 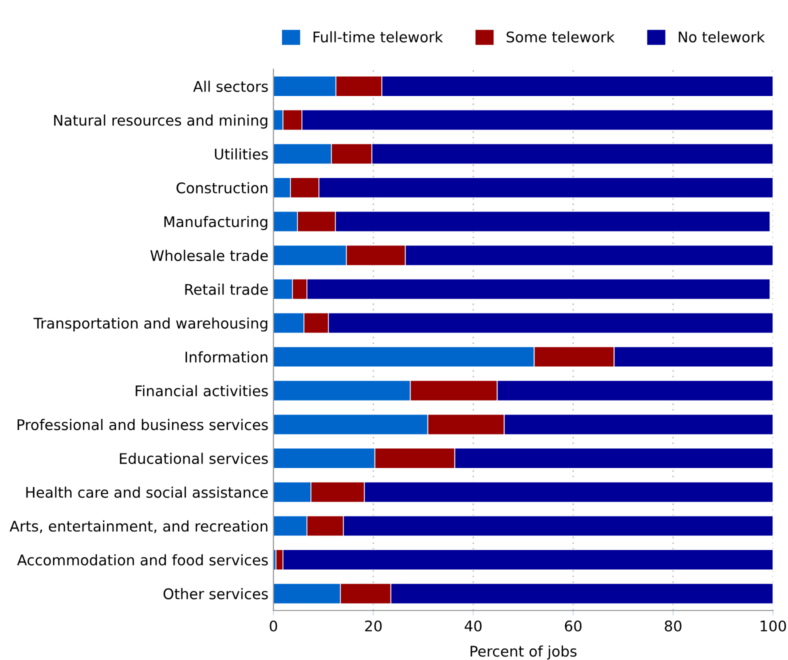 What do you see at coordinates (226, 289) in the screenshot?
I see `y-tick-label: Retail trade` at bounding box center [226, 289].